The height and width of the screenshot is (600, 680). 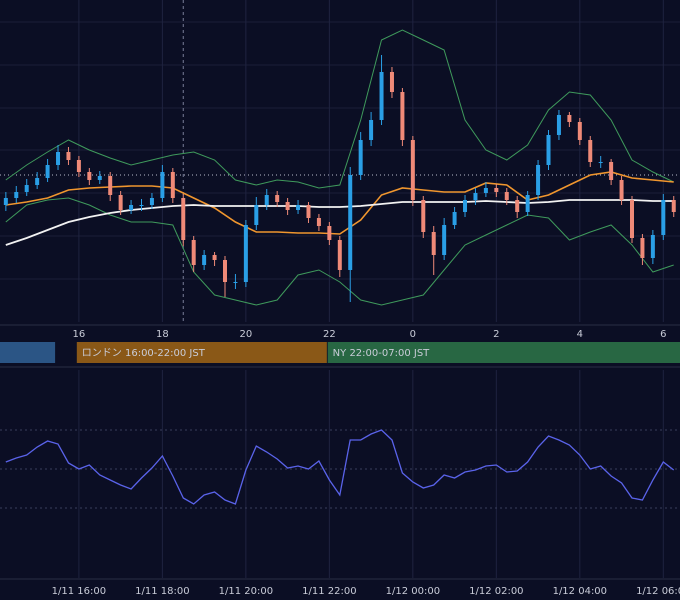 I want to click on x-tick-label: 1/11 18:00, so click(x=162, y=591).